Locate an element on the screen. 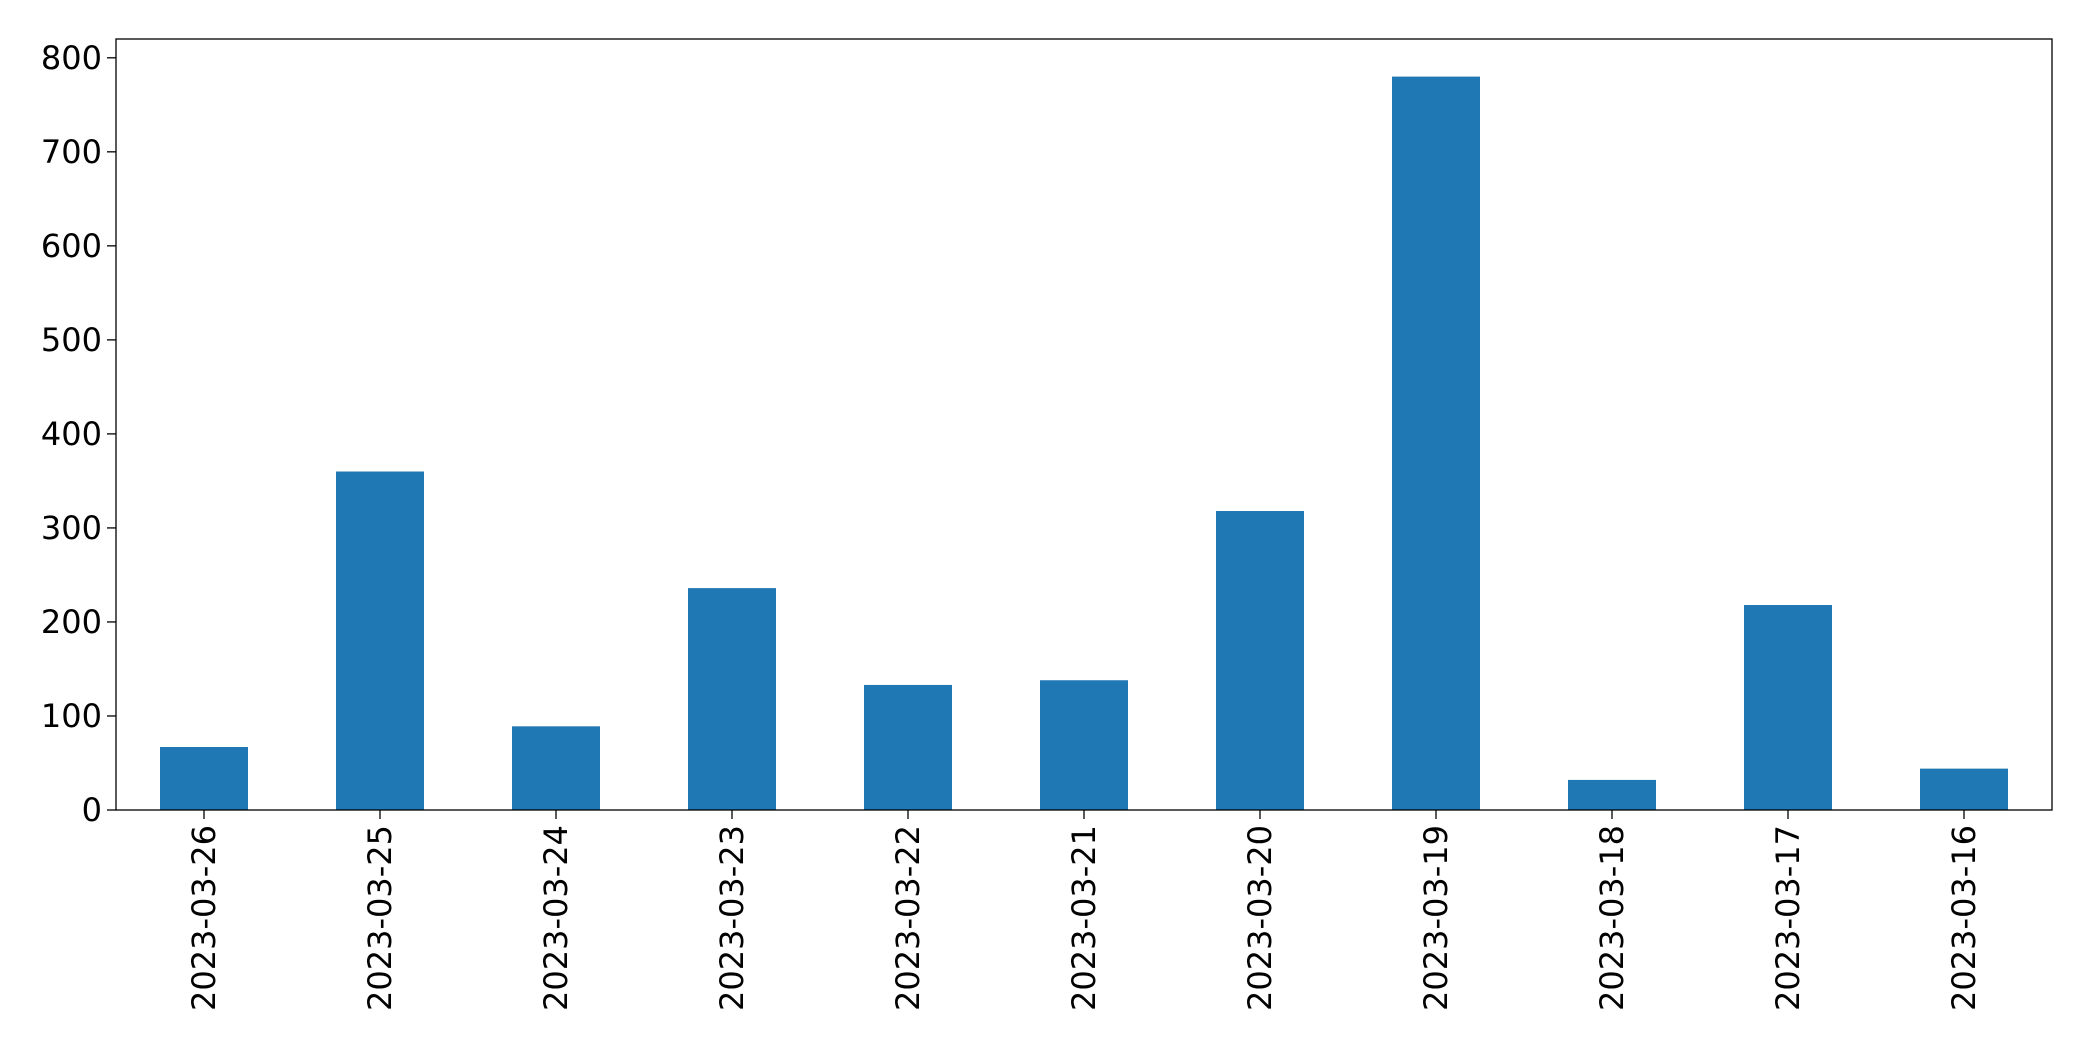 The image size is (2093, 1061). x-tick-label: 2023-03-25 is located at coordinates (380, 918).